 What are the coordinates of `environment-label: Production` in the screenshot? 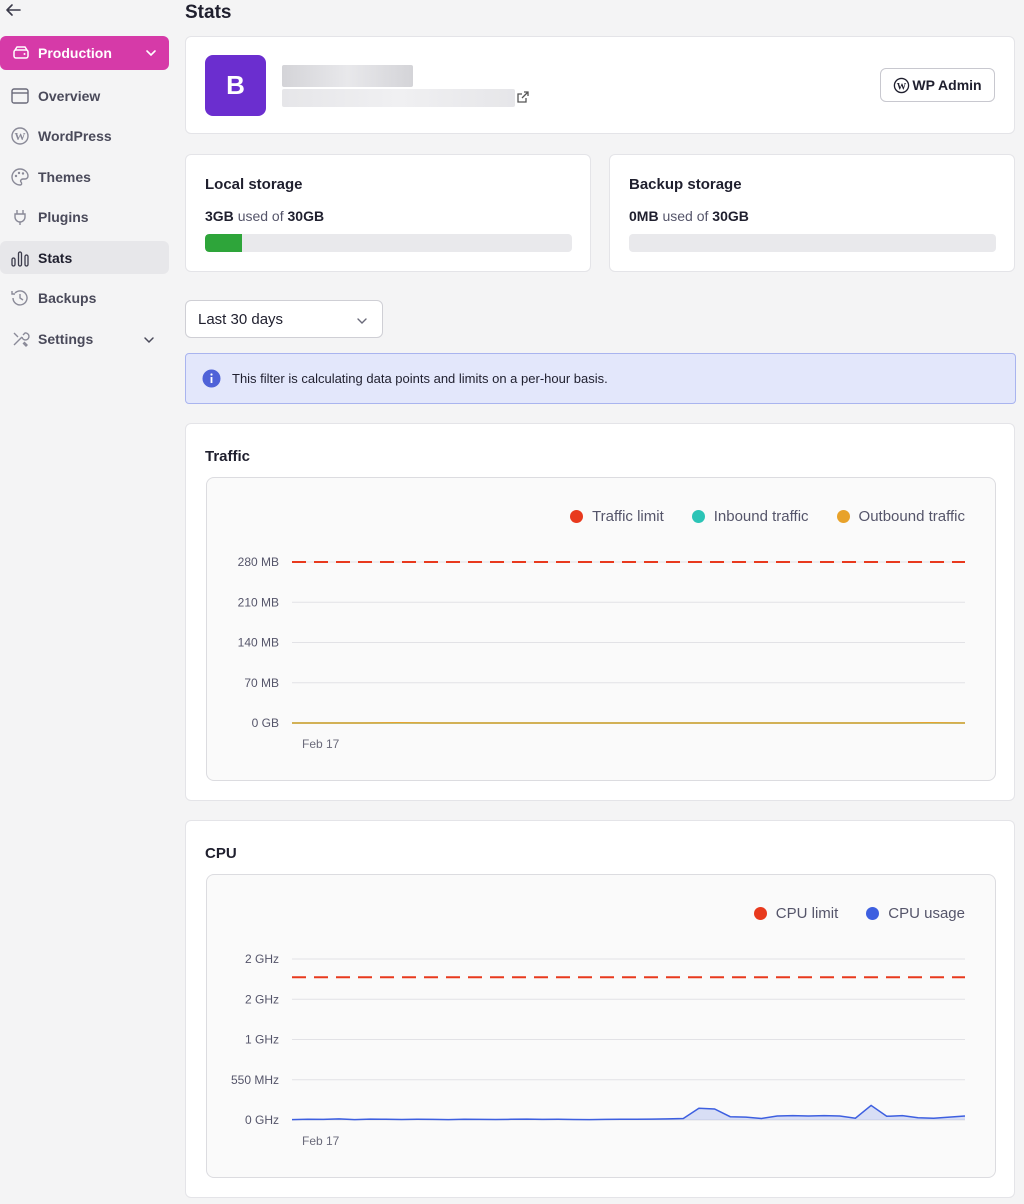 It's located at (75, 53).